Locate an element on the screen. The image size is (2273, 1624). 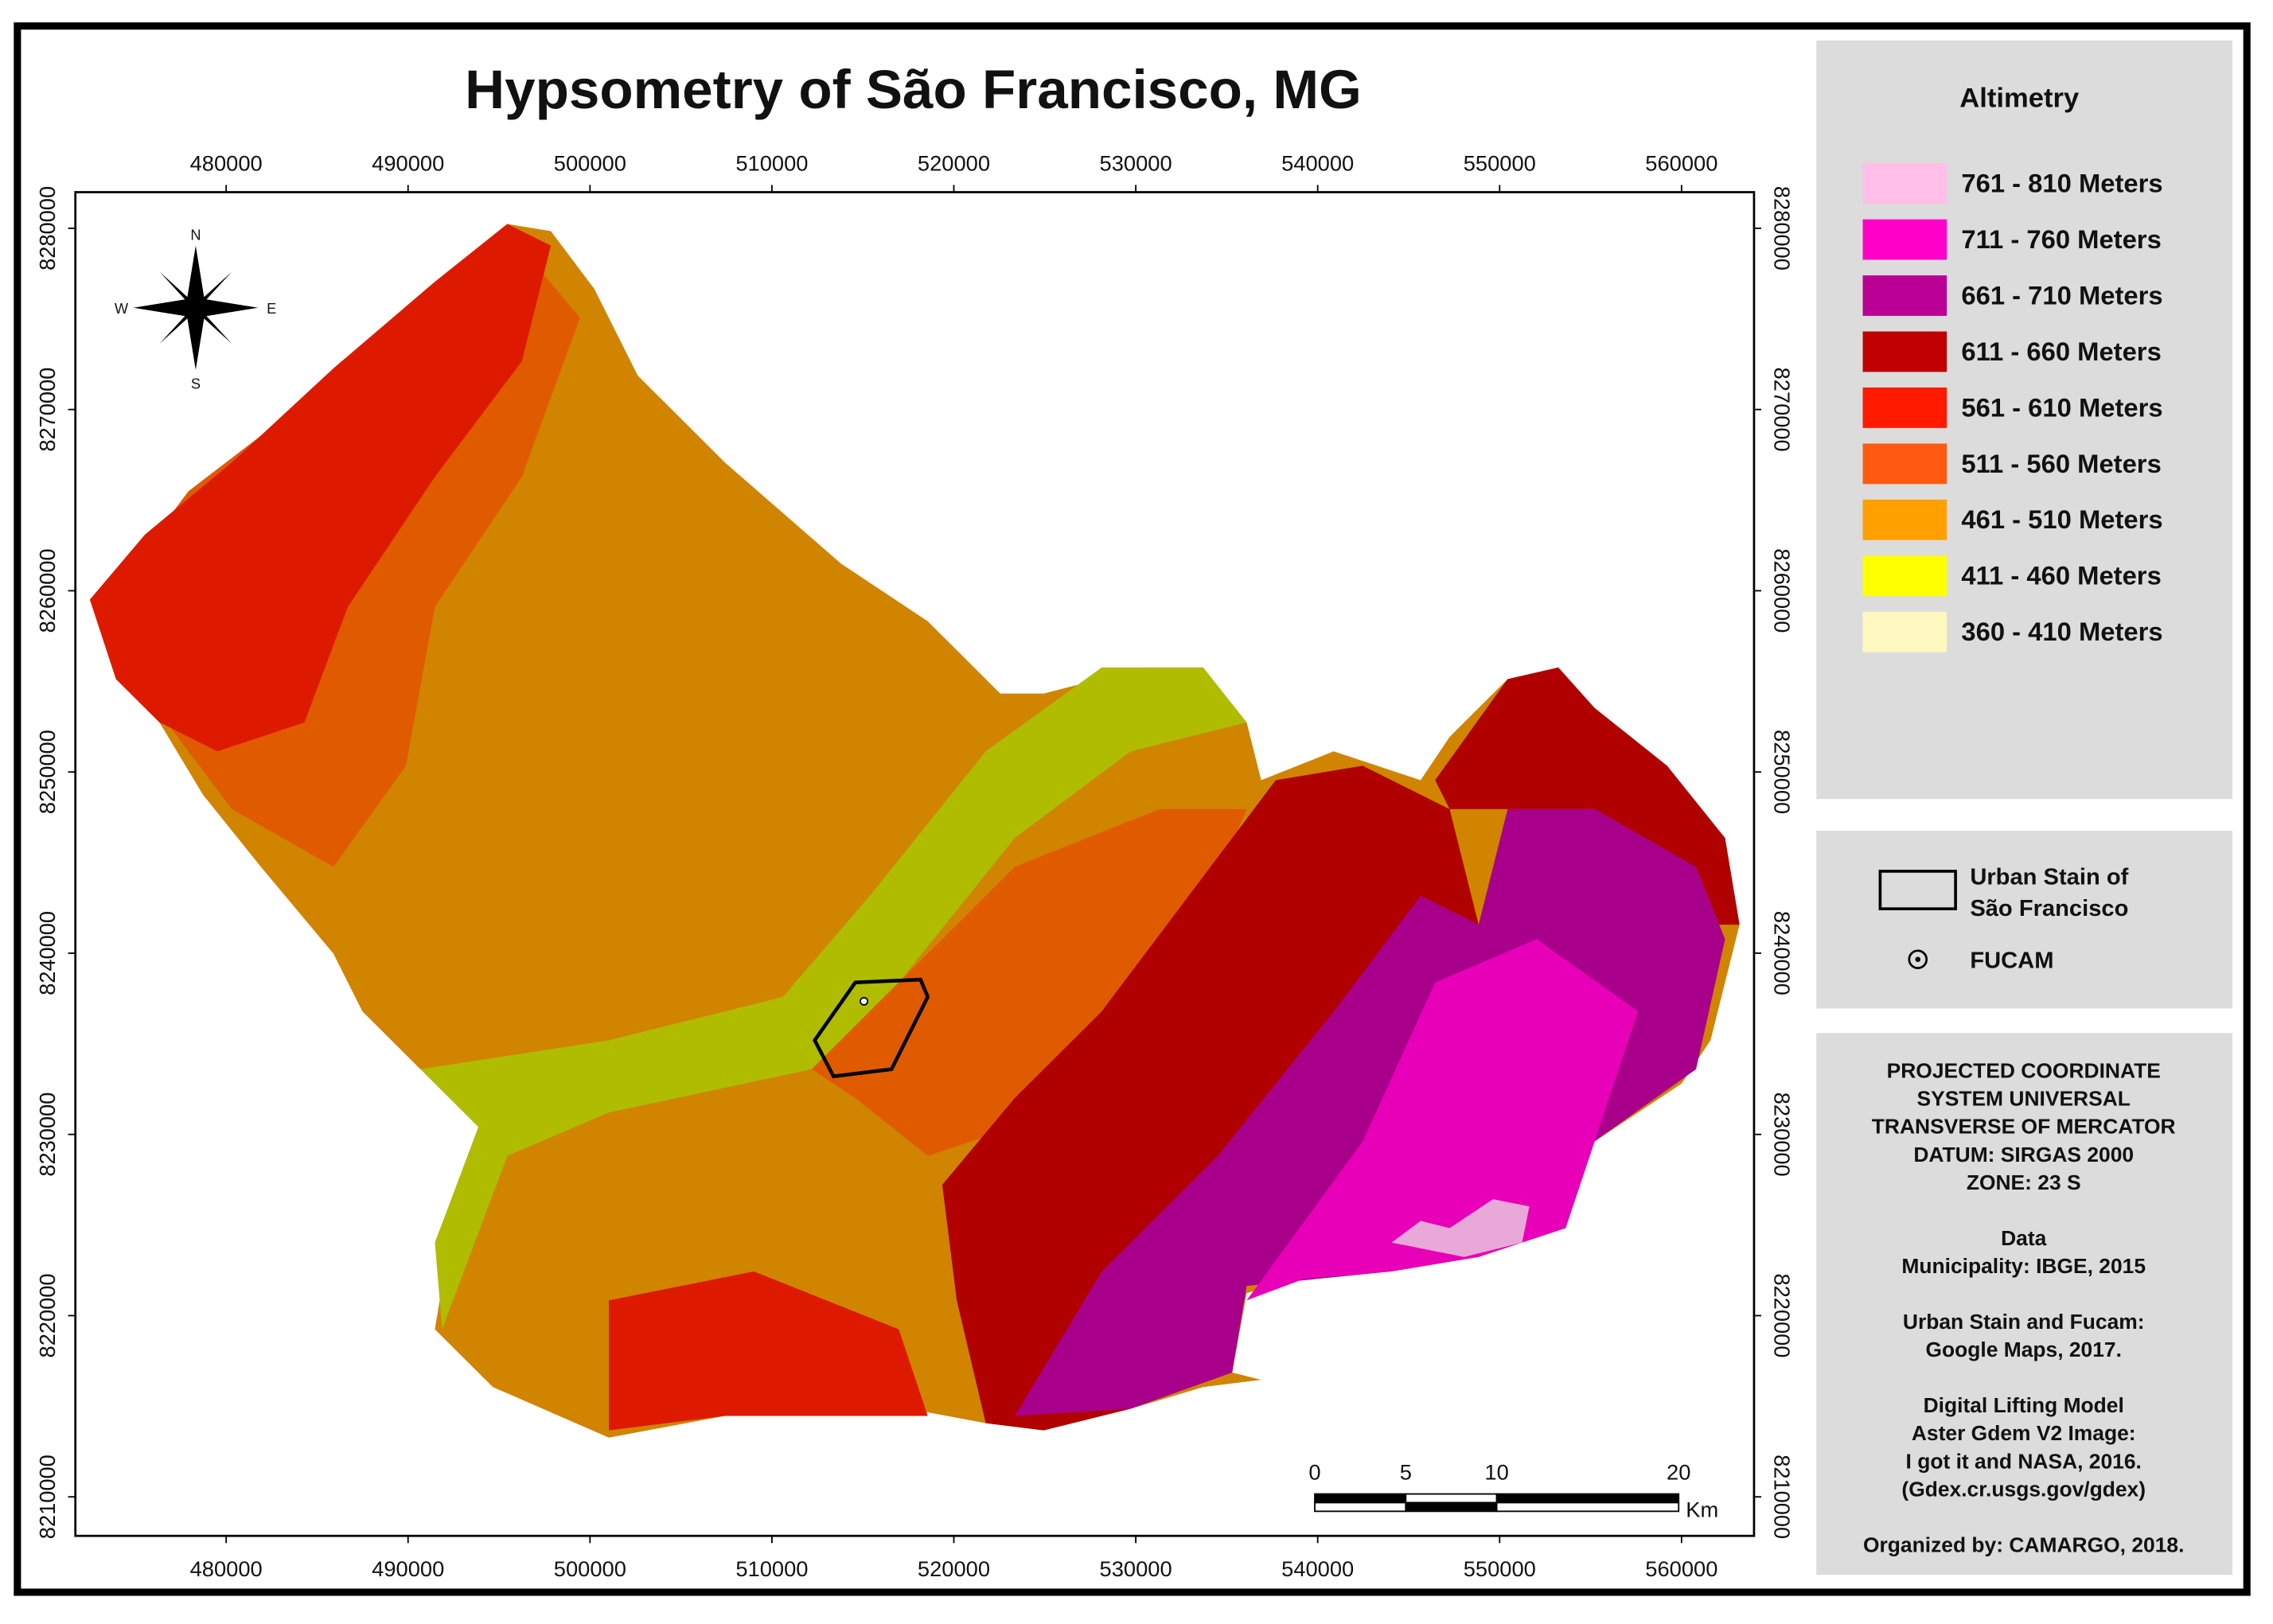
fucam-point is located at coordinates (864, 1001).